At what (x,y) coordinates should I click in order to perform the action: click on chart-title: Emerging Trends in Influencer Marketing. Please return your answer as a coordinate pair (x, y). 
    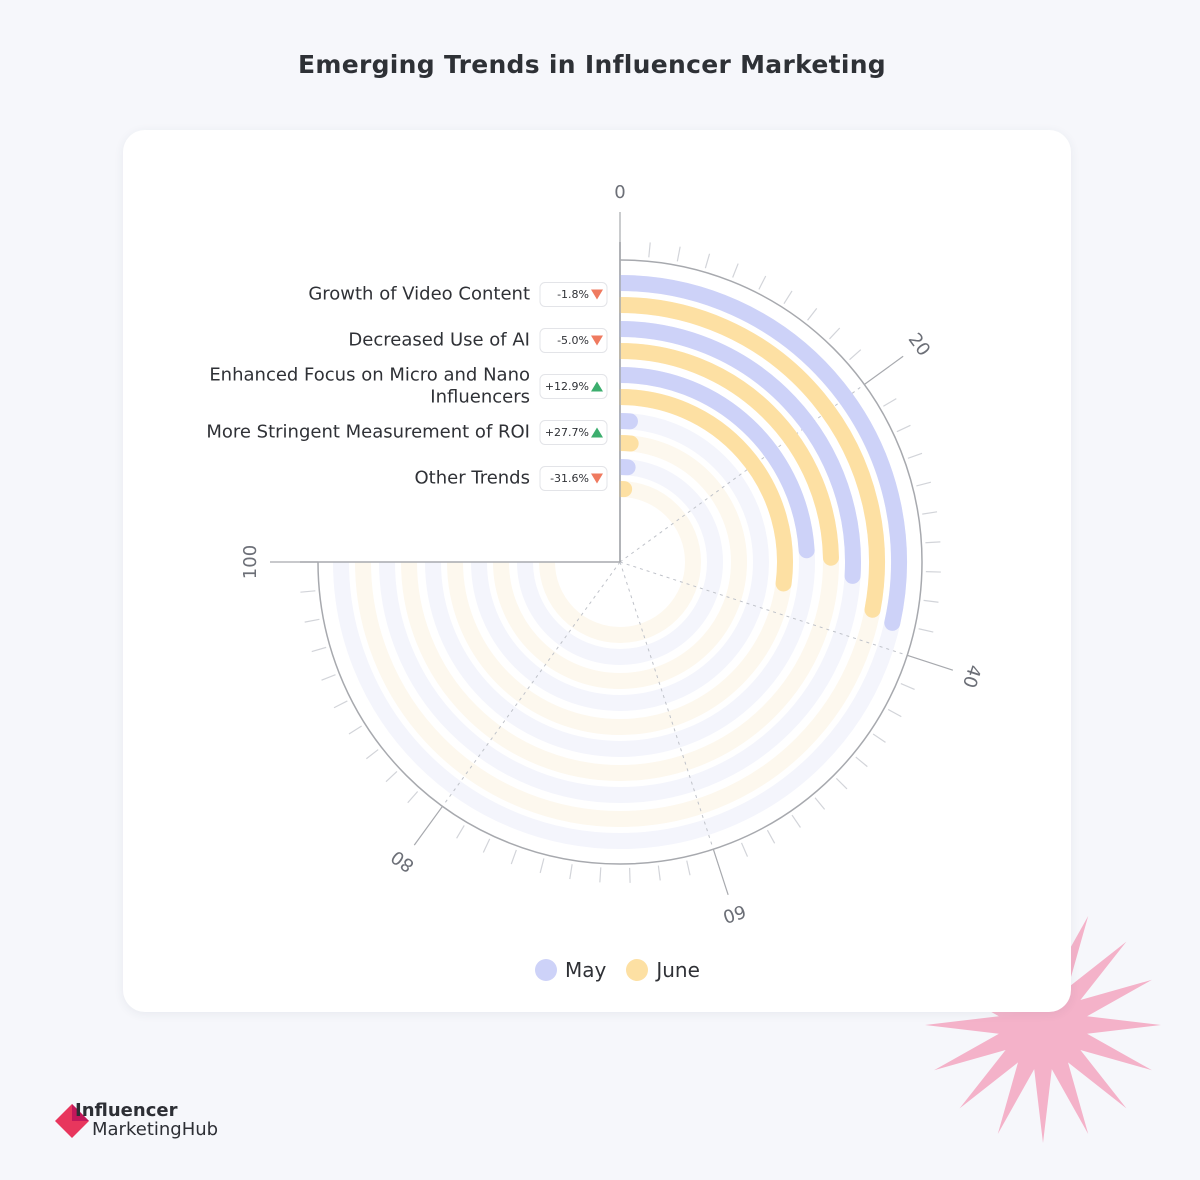
    Looking at the image, I should click on (592, 64).